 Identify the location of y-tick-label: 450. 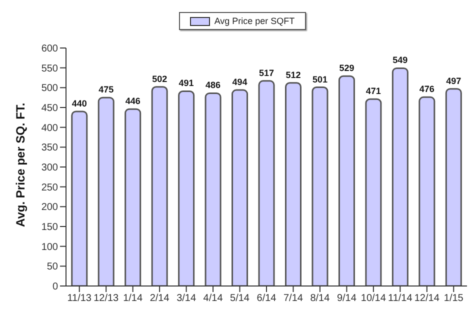
(49, 108).